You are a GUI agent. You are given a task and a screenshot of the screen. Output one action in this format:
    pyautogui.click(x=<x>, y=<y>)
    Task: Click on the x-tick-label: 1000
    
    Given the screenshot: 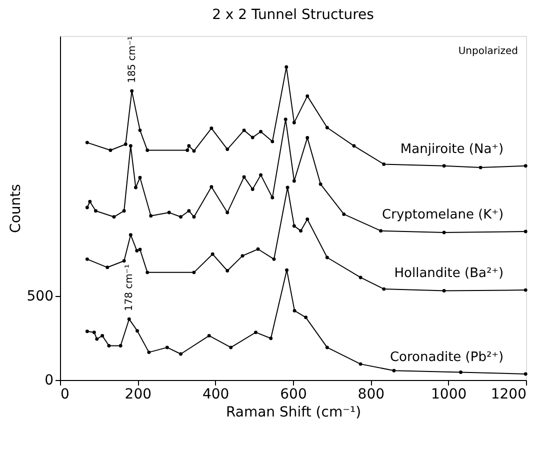 What is the action you would take?
    pyautogui.click(x=449, y=394)
    